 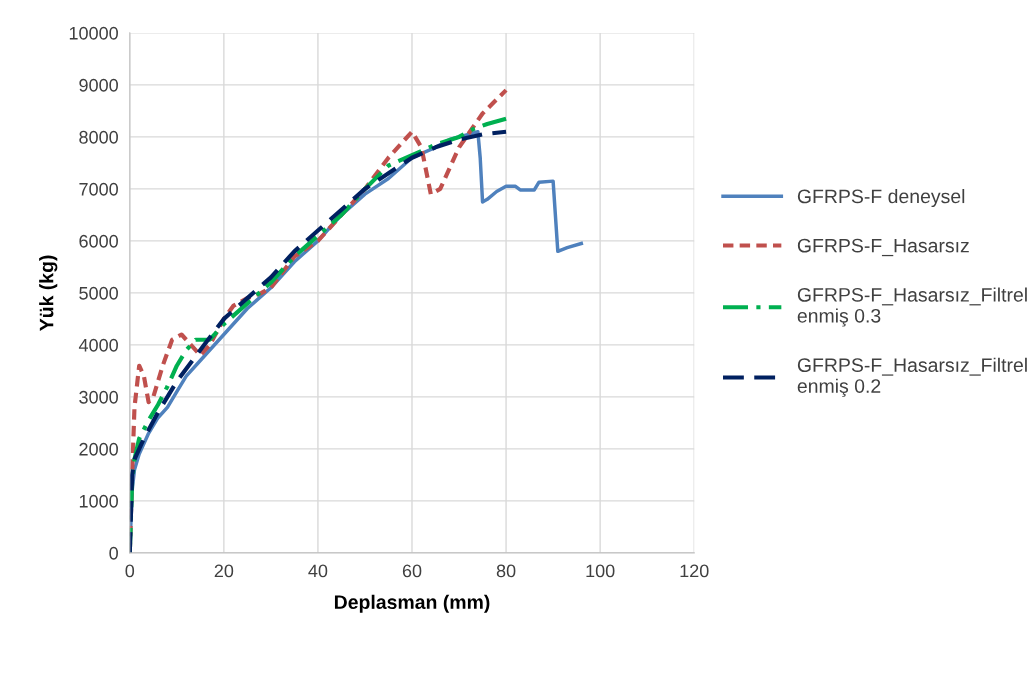 What do you see at coordinates (48, 293) in the screenshot?
I see `y-axis-title: Yük (kg)` at bounding box center [48, 293].